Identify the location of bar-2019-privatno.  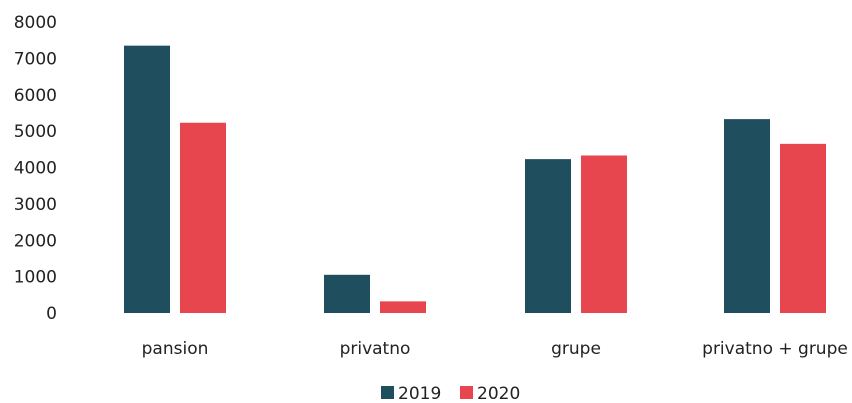
(347, 293).